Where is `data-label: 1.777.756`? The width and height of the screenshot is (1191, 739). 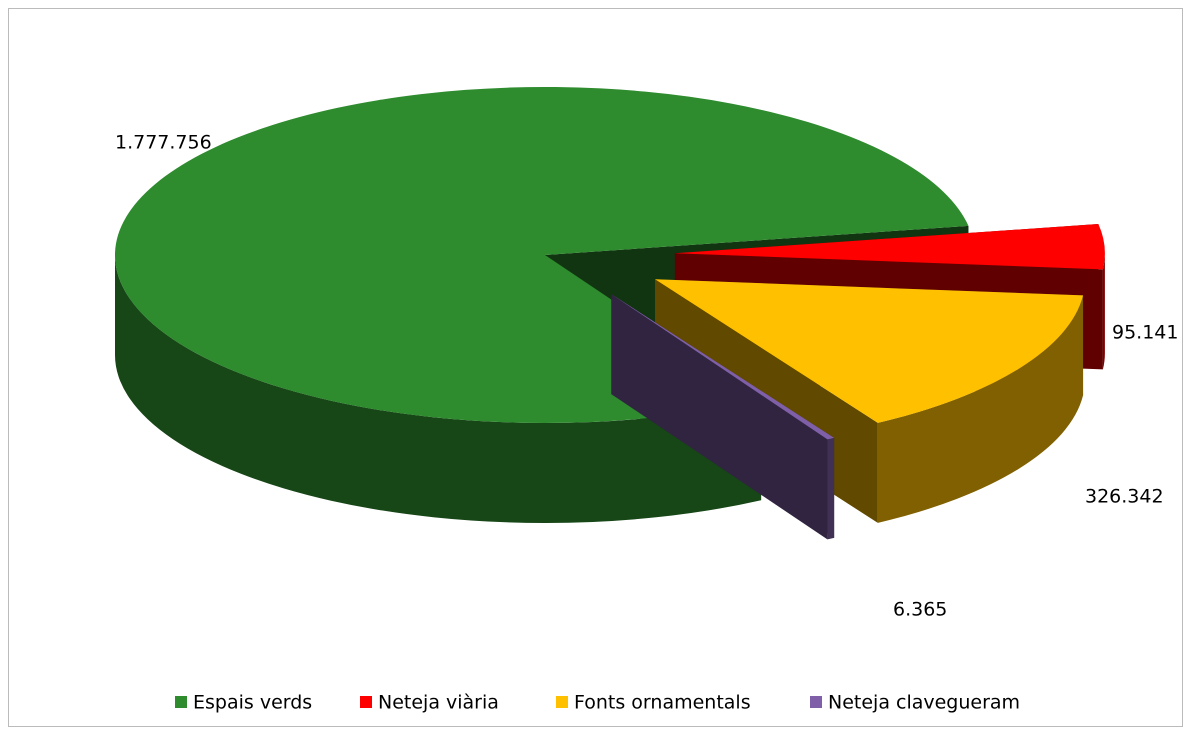 data-label: 1.777.756 is located at coordinates (163, 143).